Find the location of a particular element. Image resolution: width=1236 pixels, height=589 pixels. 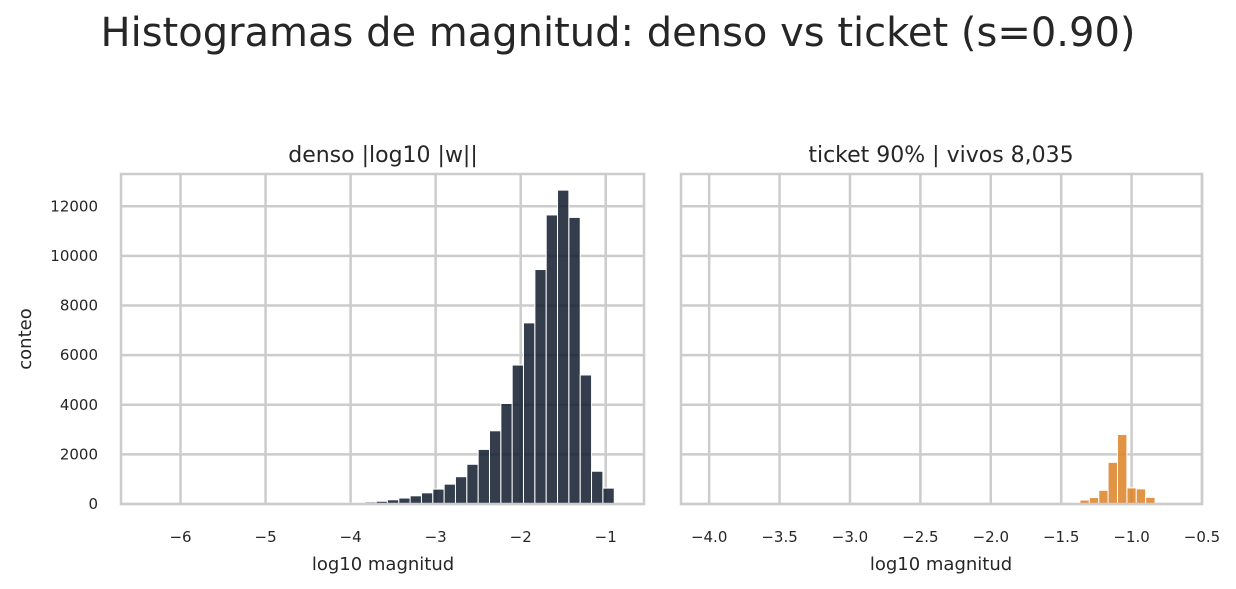

right-panel-bars is located at coordinates (1113, 469).